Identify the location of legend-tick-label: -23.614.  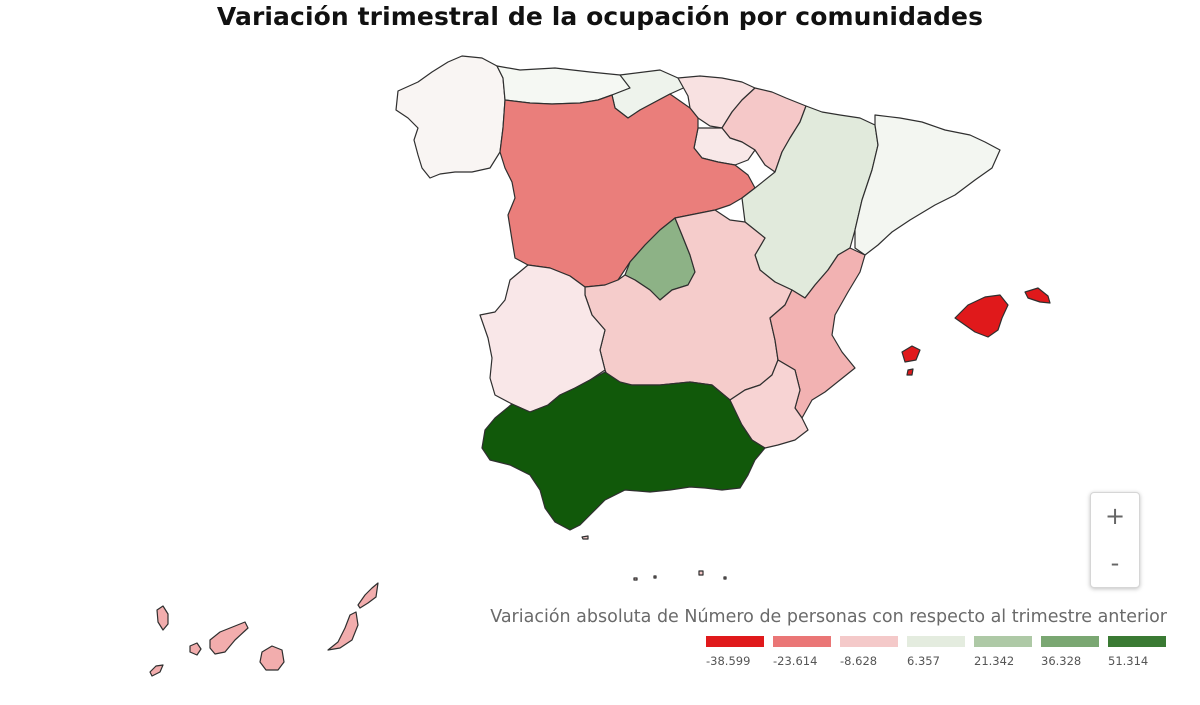
(795, 661).